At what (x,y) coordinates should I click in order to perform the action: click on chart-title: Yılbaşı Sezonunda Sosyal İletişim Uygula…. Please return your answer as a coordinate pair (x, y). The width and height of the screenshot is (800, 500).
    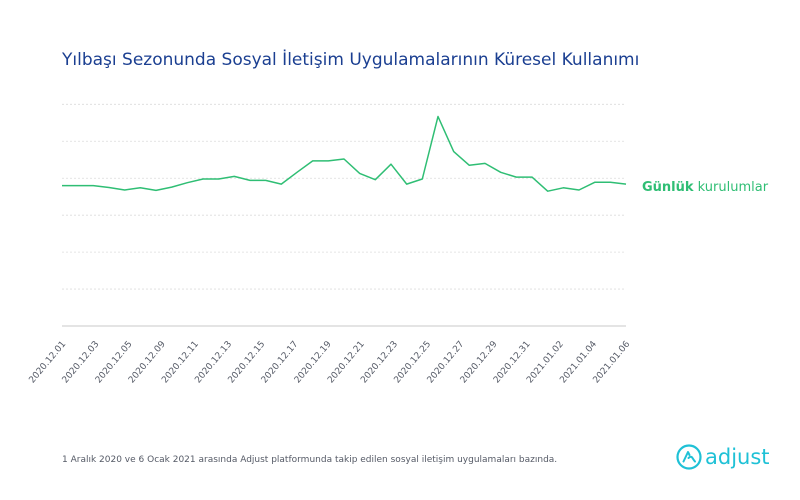
    Looking at the image, I should click on (351, 60).